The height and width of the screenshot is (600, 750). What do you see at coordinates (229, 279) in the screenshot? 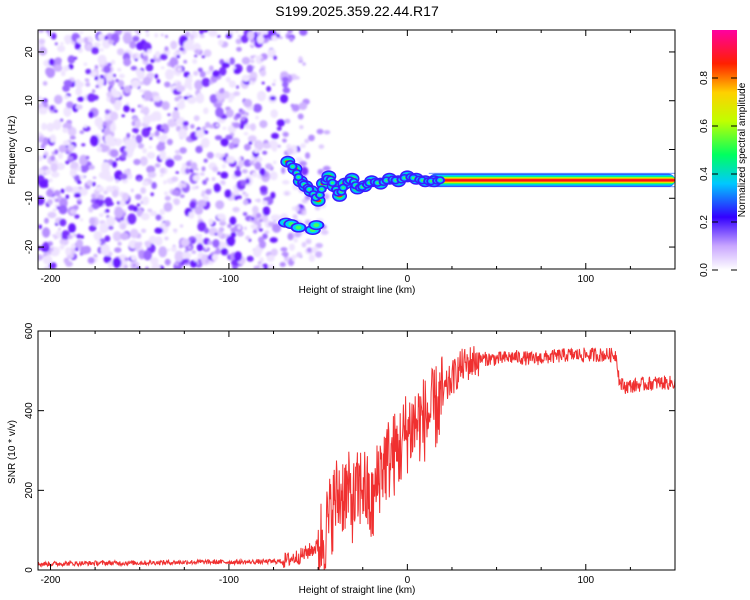
I see `spectrogram-xtick-label-1: -100` at bounding box center [229, 279].